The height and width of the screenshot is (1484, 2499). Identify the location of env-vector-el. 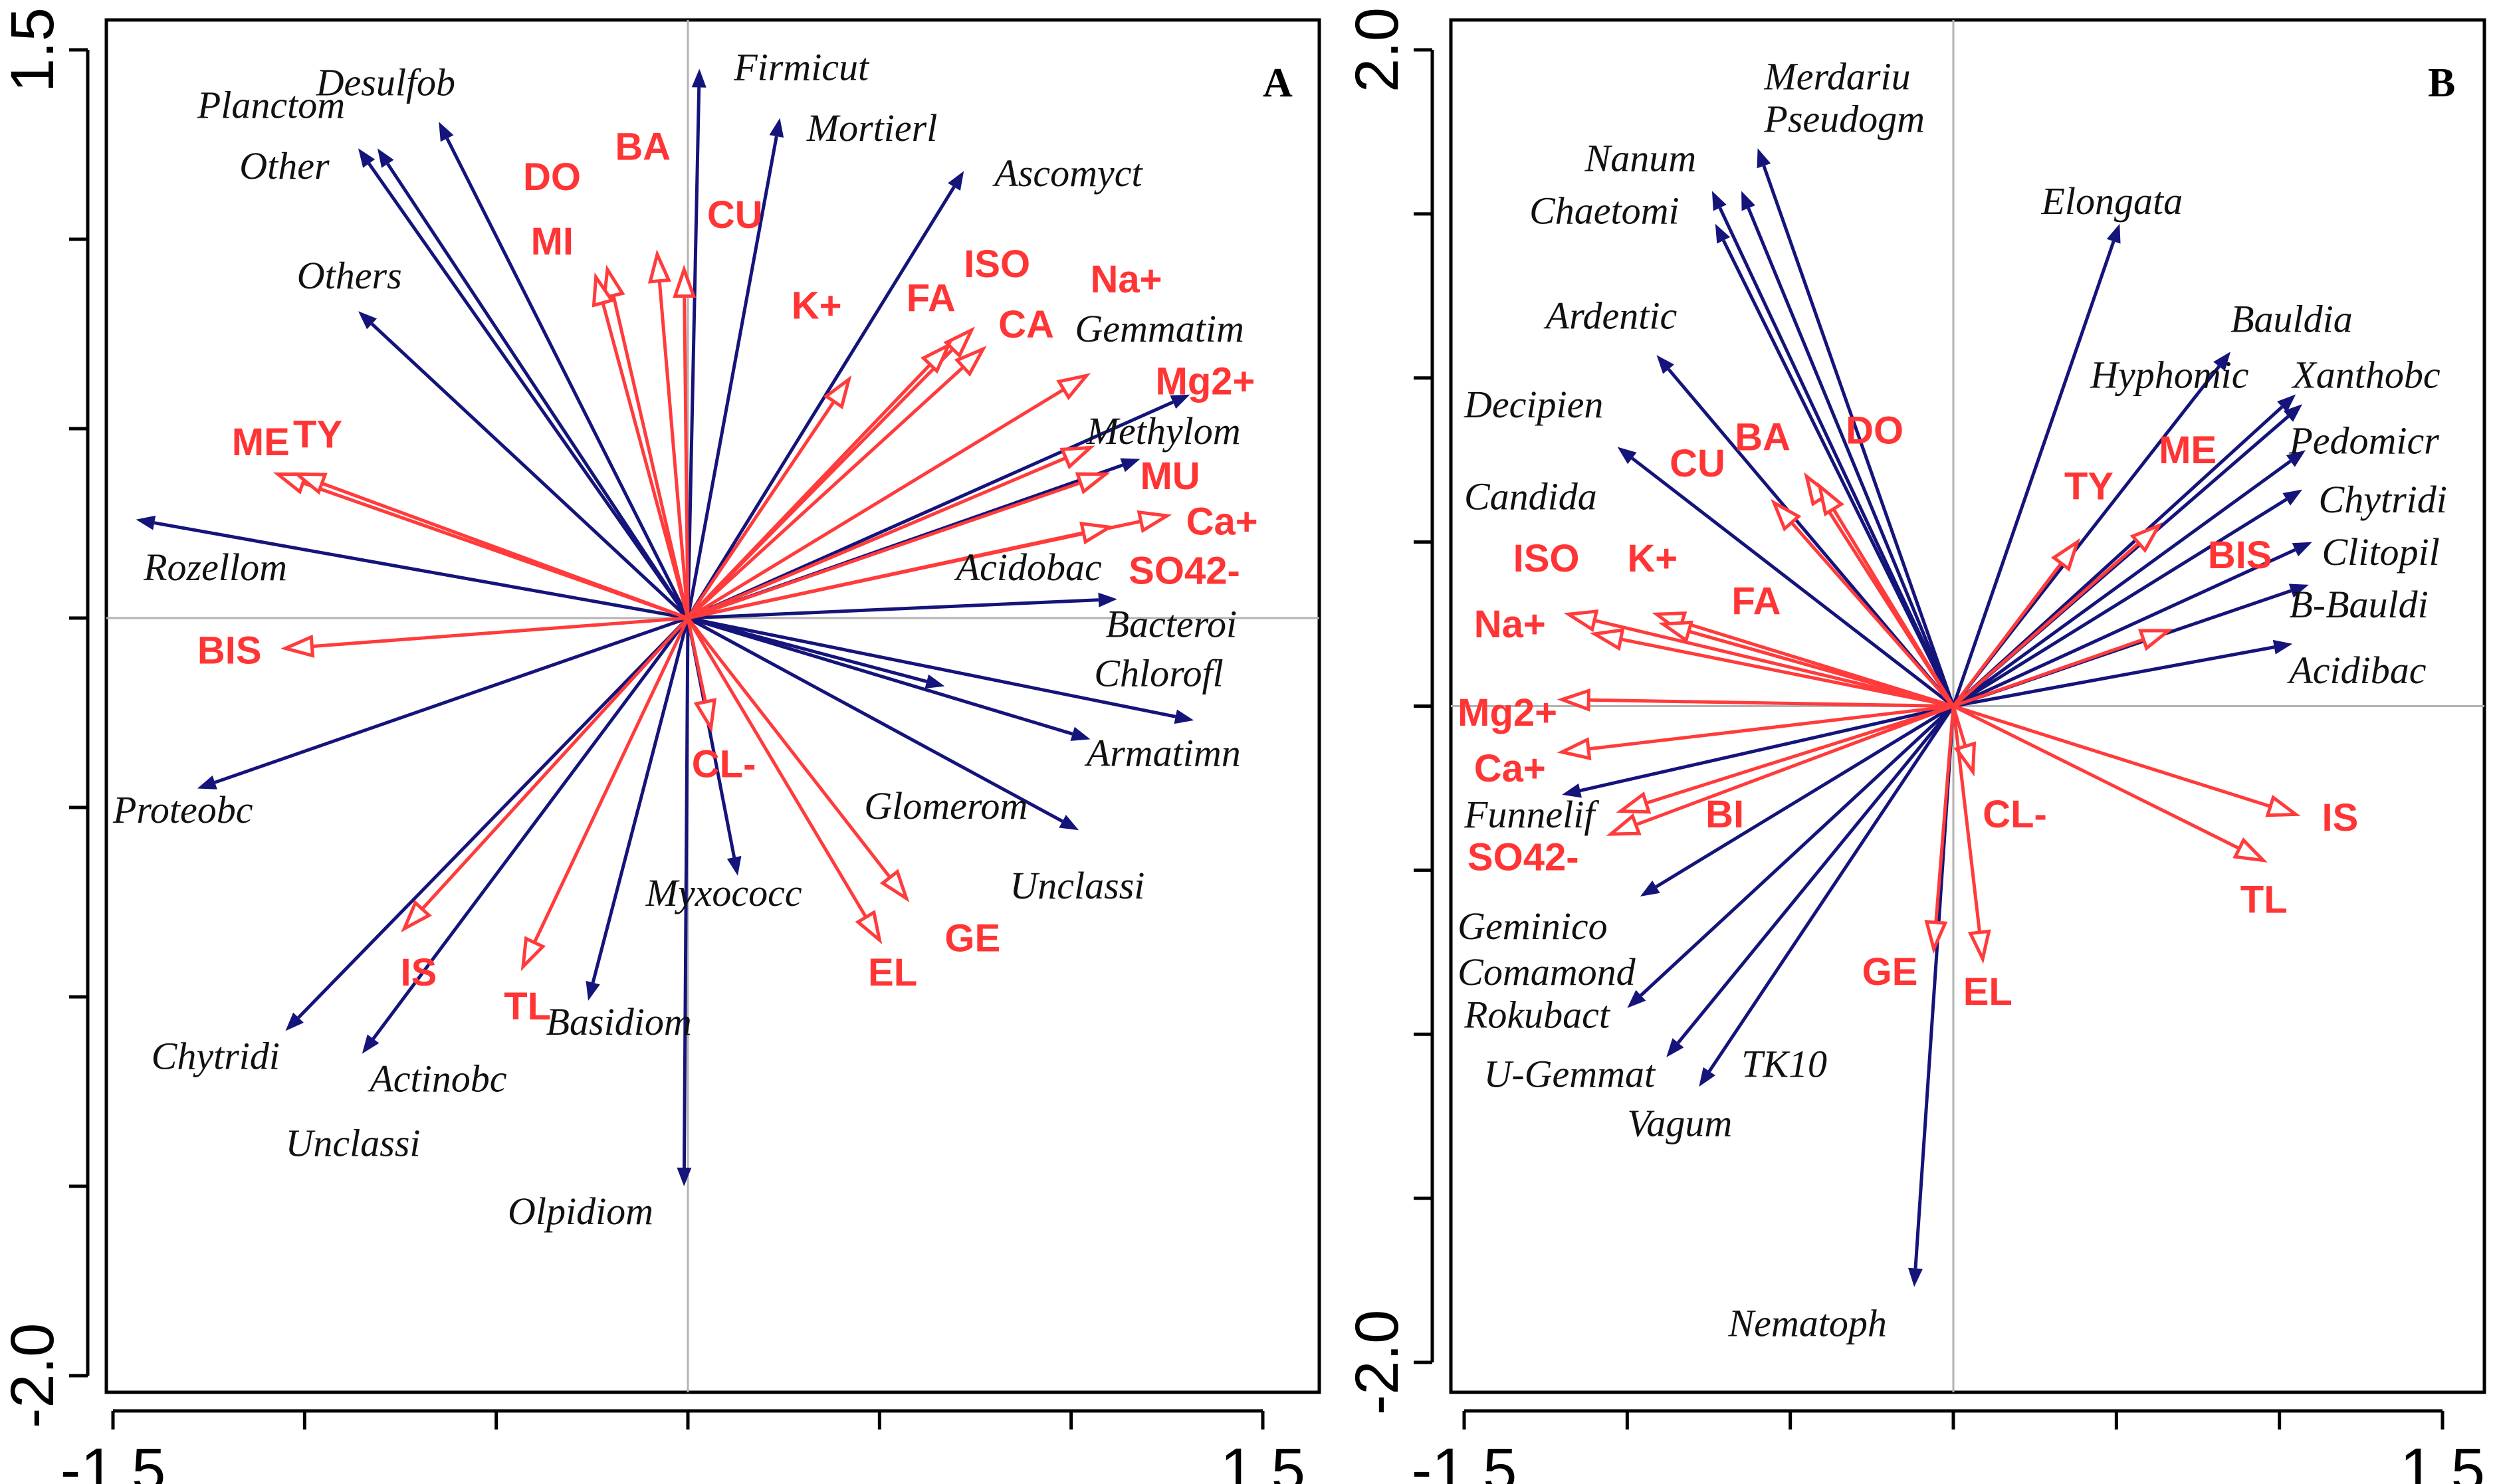
(1971, 835).